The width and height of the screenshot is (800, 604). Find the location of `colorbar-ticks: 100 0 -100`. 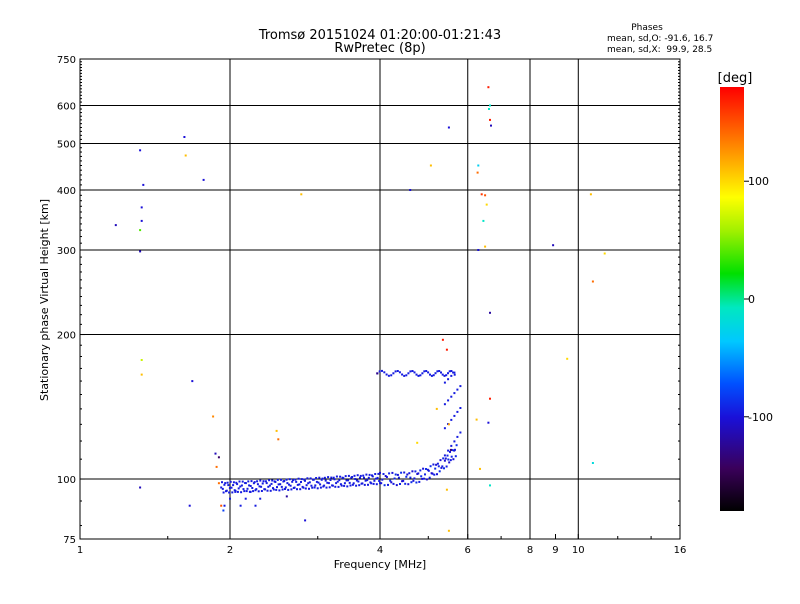

colorbar-ticks: 100 0 -100 is located at coordinates (758, 299).